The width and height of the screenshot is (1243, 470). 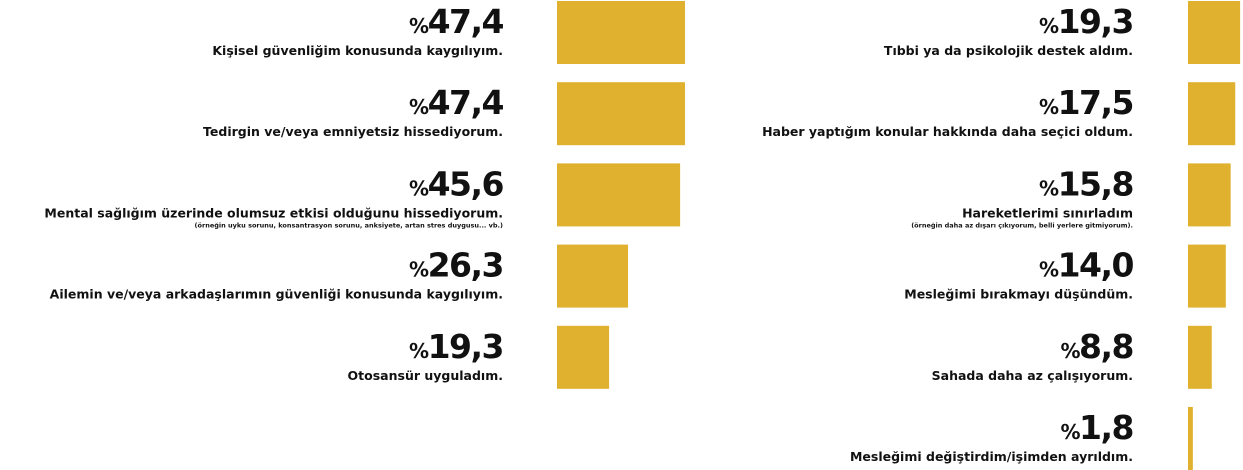 What do you see at coordinates (425, 375) in the screenshot?
I see `category-label: Otosansür uyguladım.` at bounding box center [425, 375].